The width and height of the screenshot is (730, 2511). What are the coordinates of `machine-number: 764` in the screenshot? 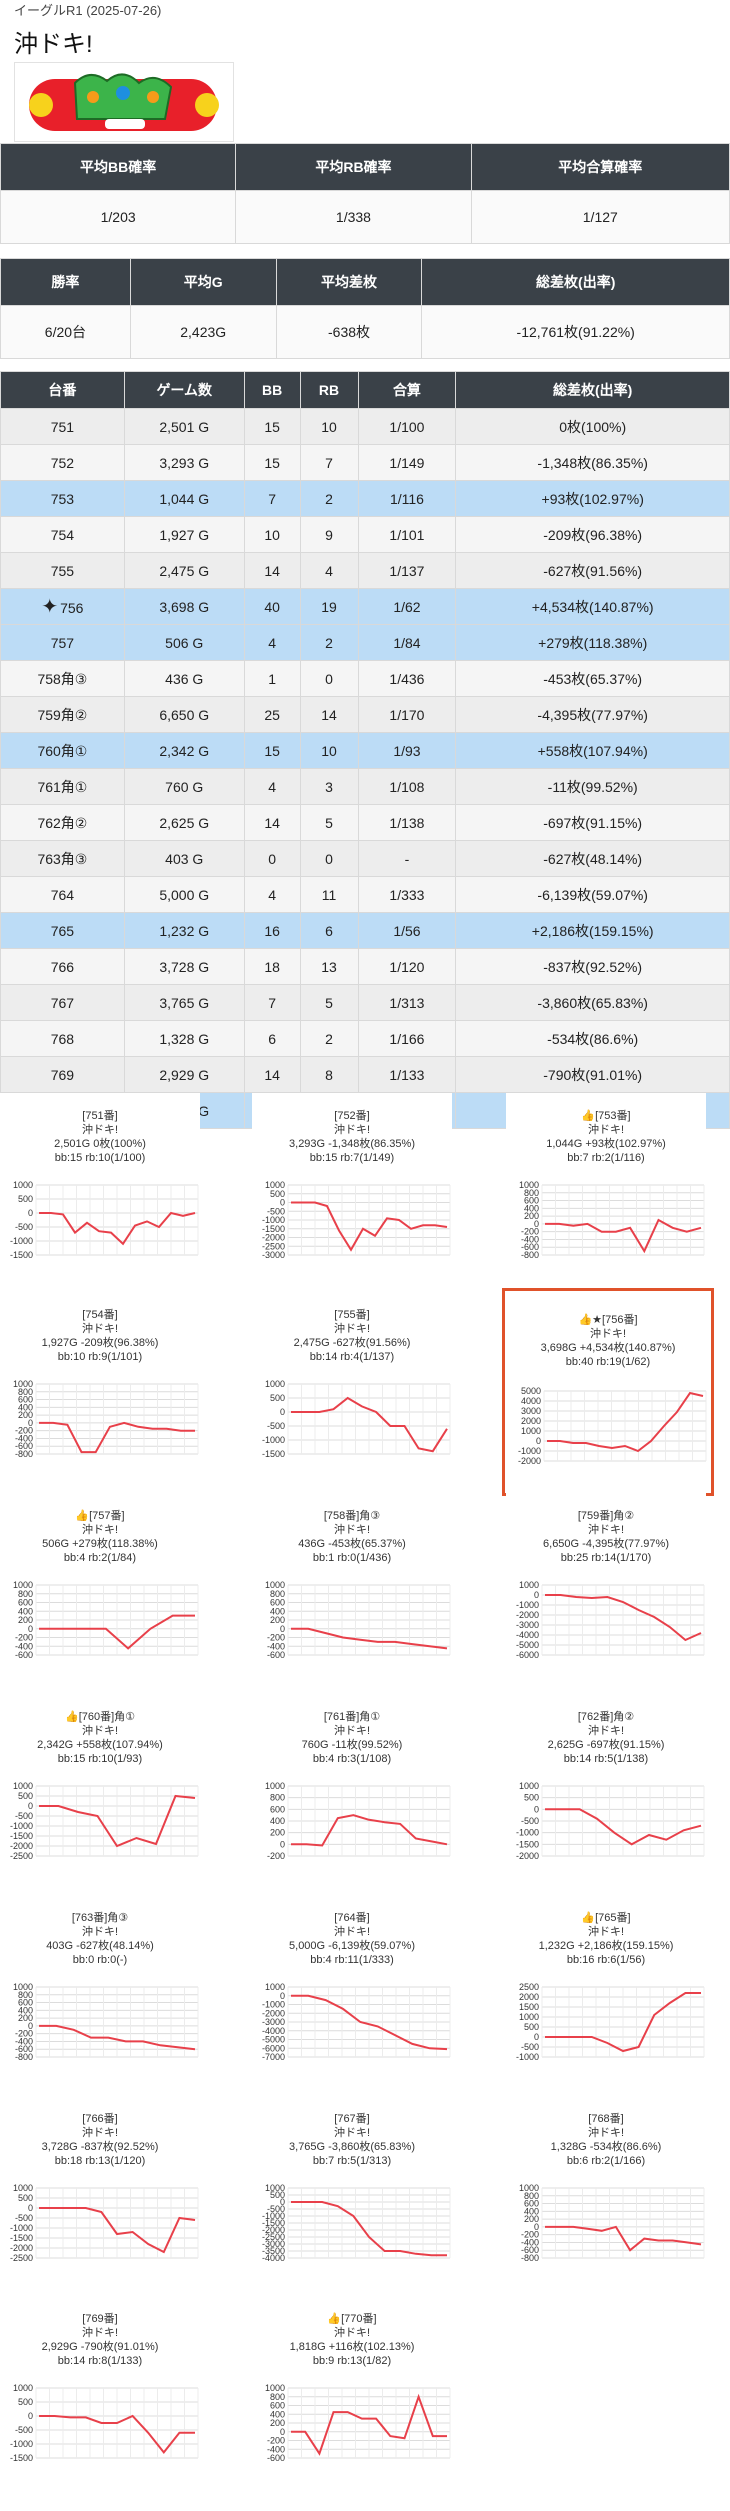 It's located at (62, 894).